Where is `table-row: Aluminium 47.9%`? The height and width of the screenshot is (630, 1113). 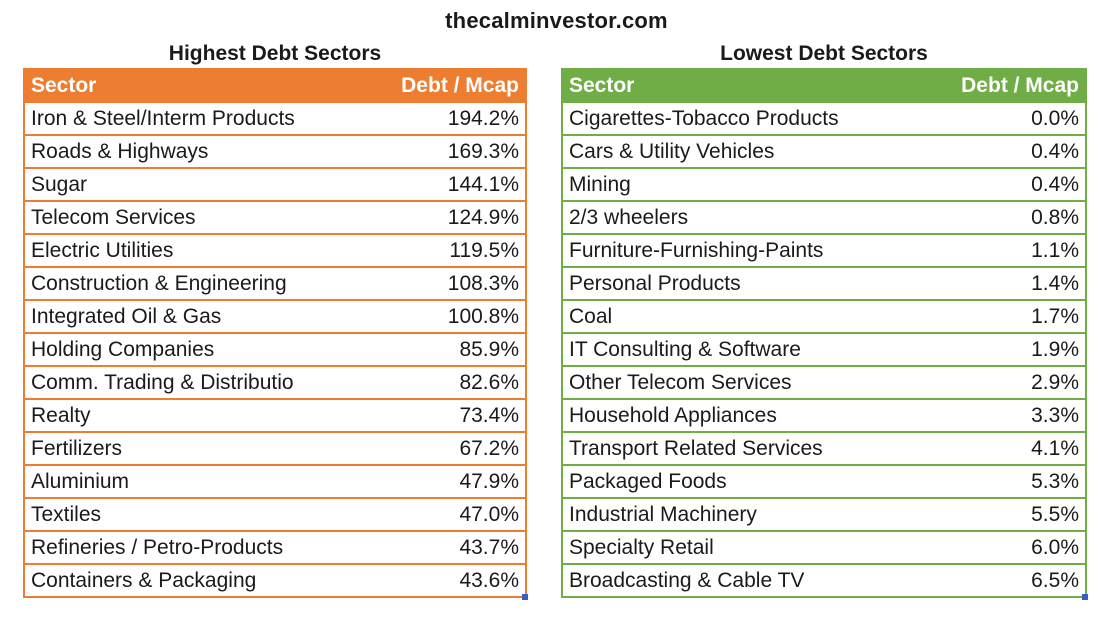 table-row: Aluminium 47.9% is located at coordinates (275, 481).